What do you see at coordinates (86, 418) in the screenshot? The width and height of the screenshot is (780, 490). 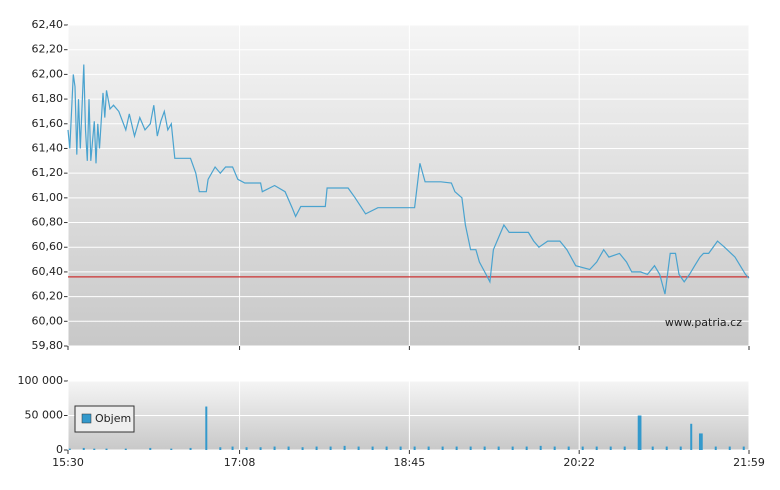 I see `legend-swatch` at bounding box center [86, 418].